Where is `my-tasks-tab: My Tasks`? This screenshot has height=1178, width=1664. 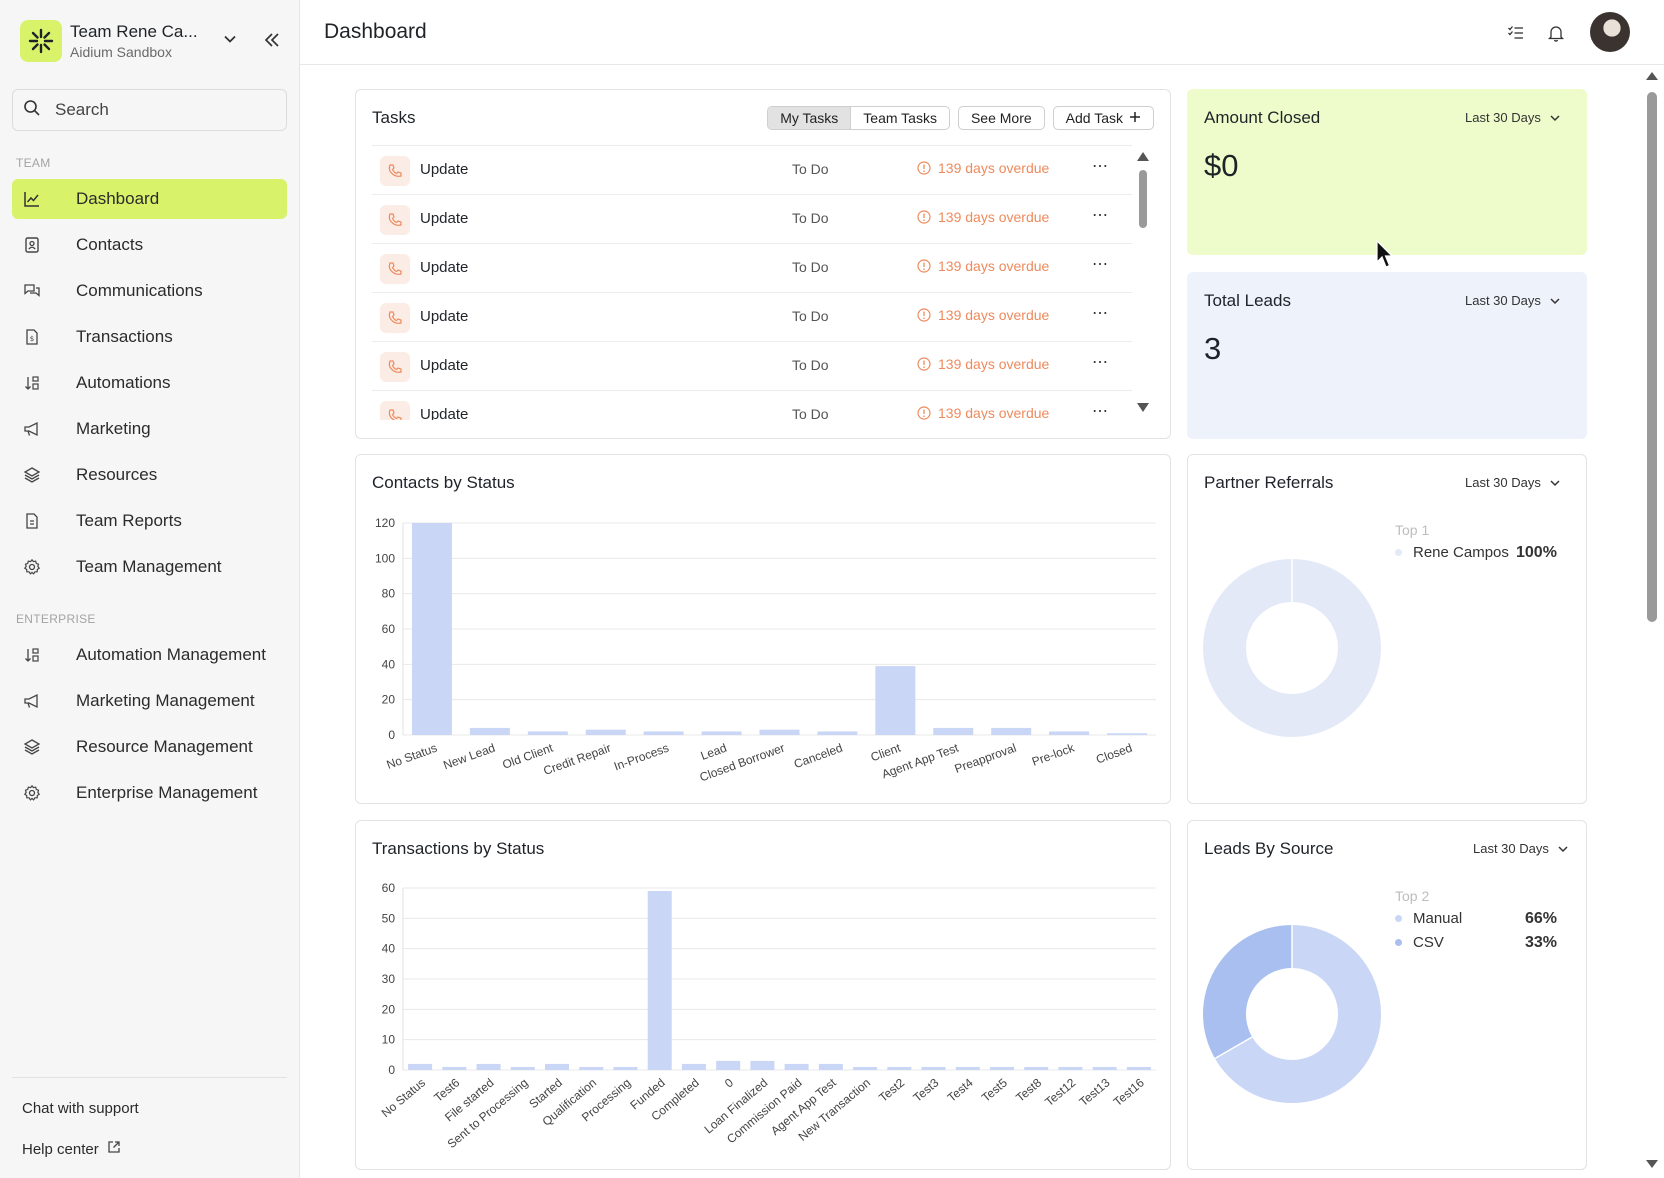
my-tasks-tab: My Tasks is located at coordinates (809, 118).